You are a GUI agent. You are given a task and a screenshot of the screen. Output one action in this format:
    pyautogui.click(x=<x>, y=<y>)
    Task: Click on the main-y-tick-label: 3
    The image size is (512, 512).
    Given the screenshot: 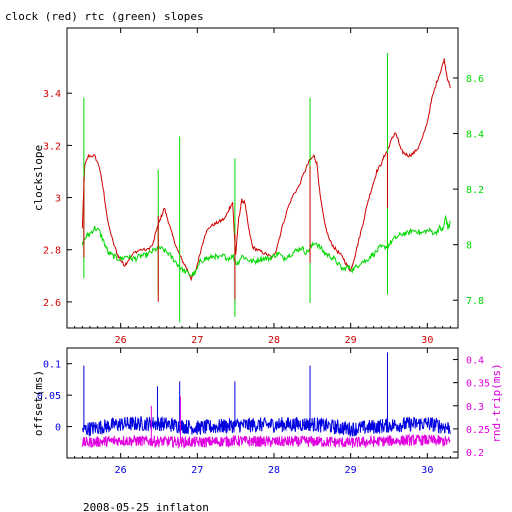 What is the action you would take?
    pyautogui.click(x=58, y=199)
    